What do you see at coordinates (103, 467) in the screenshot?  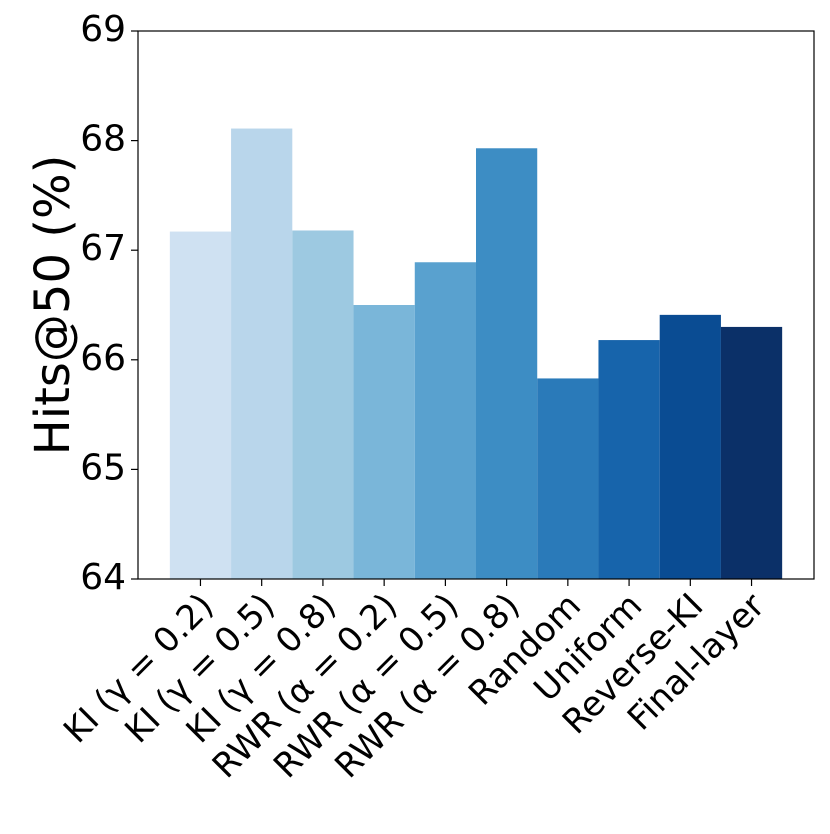 I see `y-tick-label: 65` at bounding box center [103, 467].